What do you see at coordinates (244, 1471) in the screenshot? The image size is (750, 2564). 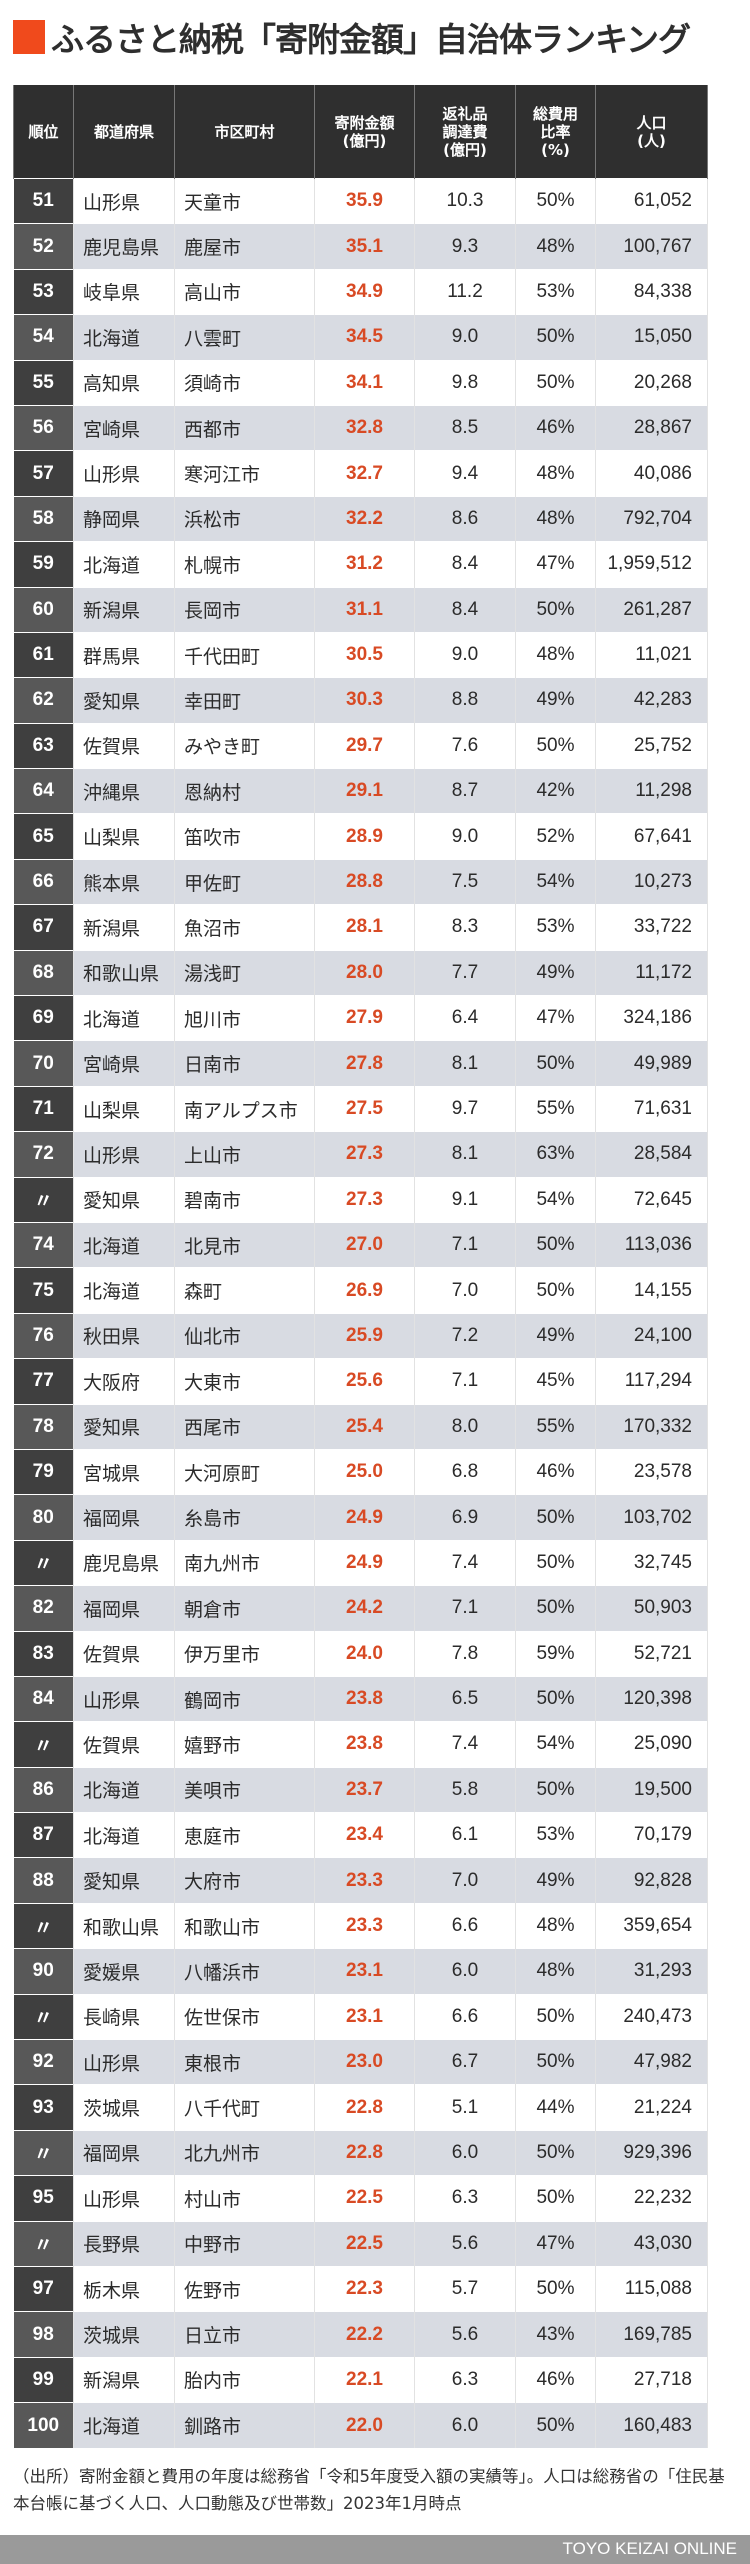 I see `municipality-cell: 大河原町` at bounding box center [244, 1471].